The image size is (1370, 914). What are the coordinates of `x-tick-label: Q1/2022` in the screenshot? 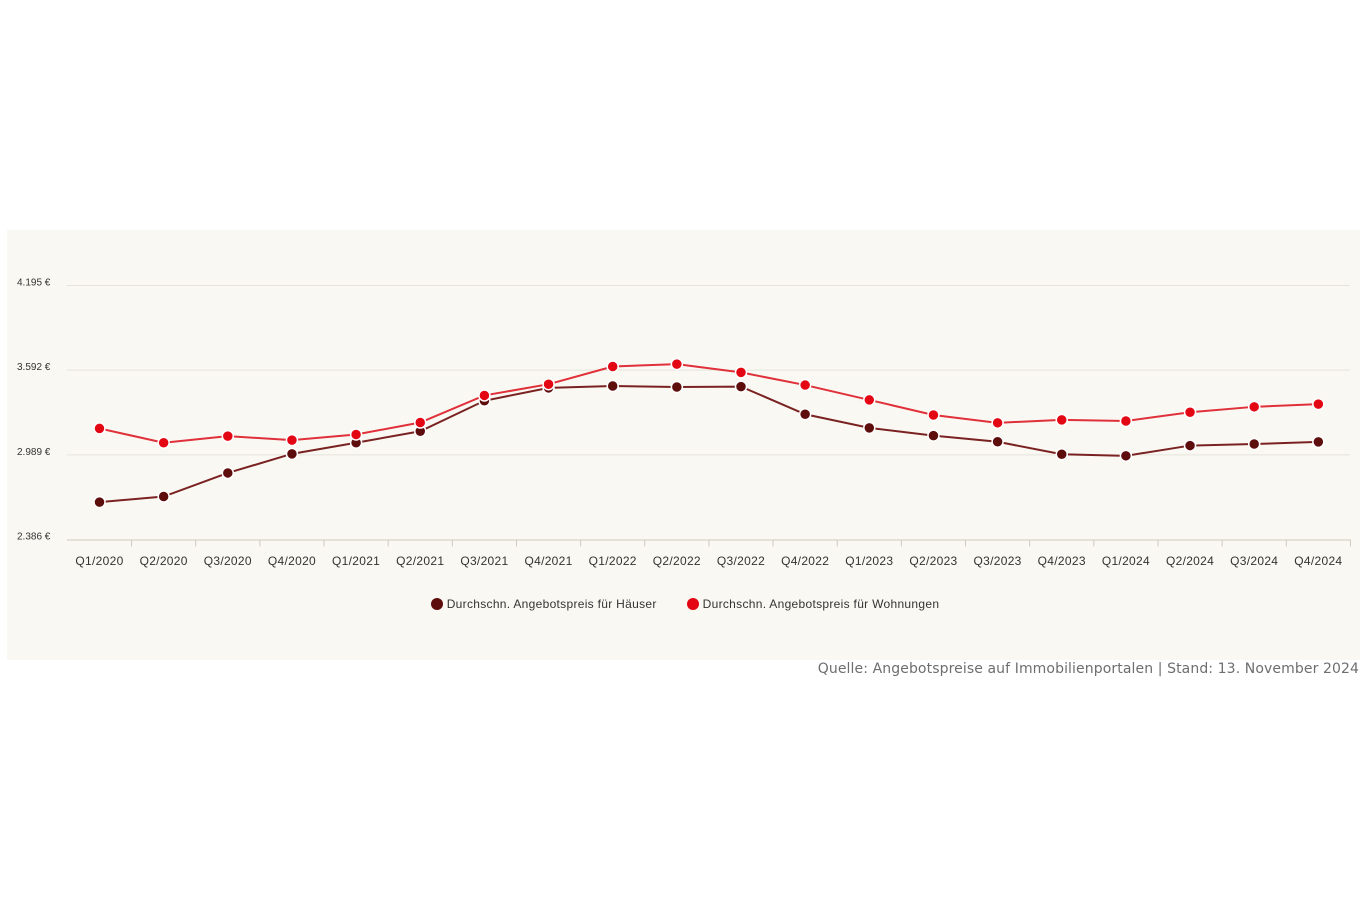 It's located at (613, 561).